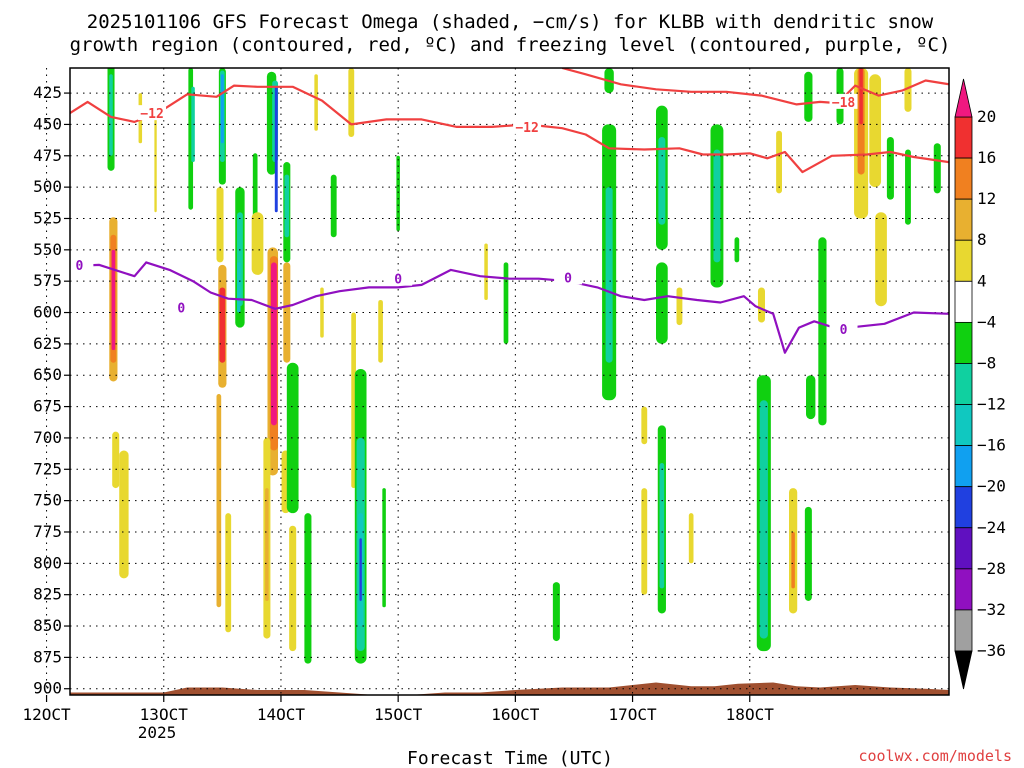  I want to click on colorbar-top-arrow, so click(963, 98).